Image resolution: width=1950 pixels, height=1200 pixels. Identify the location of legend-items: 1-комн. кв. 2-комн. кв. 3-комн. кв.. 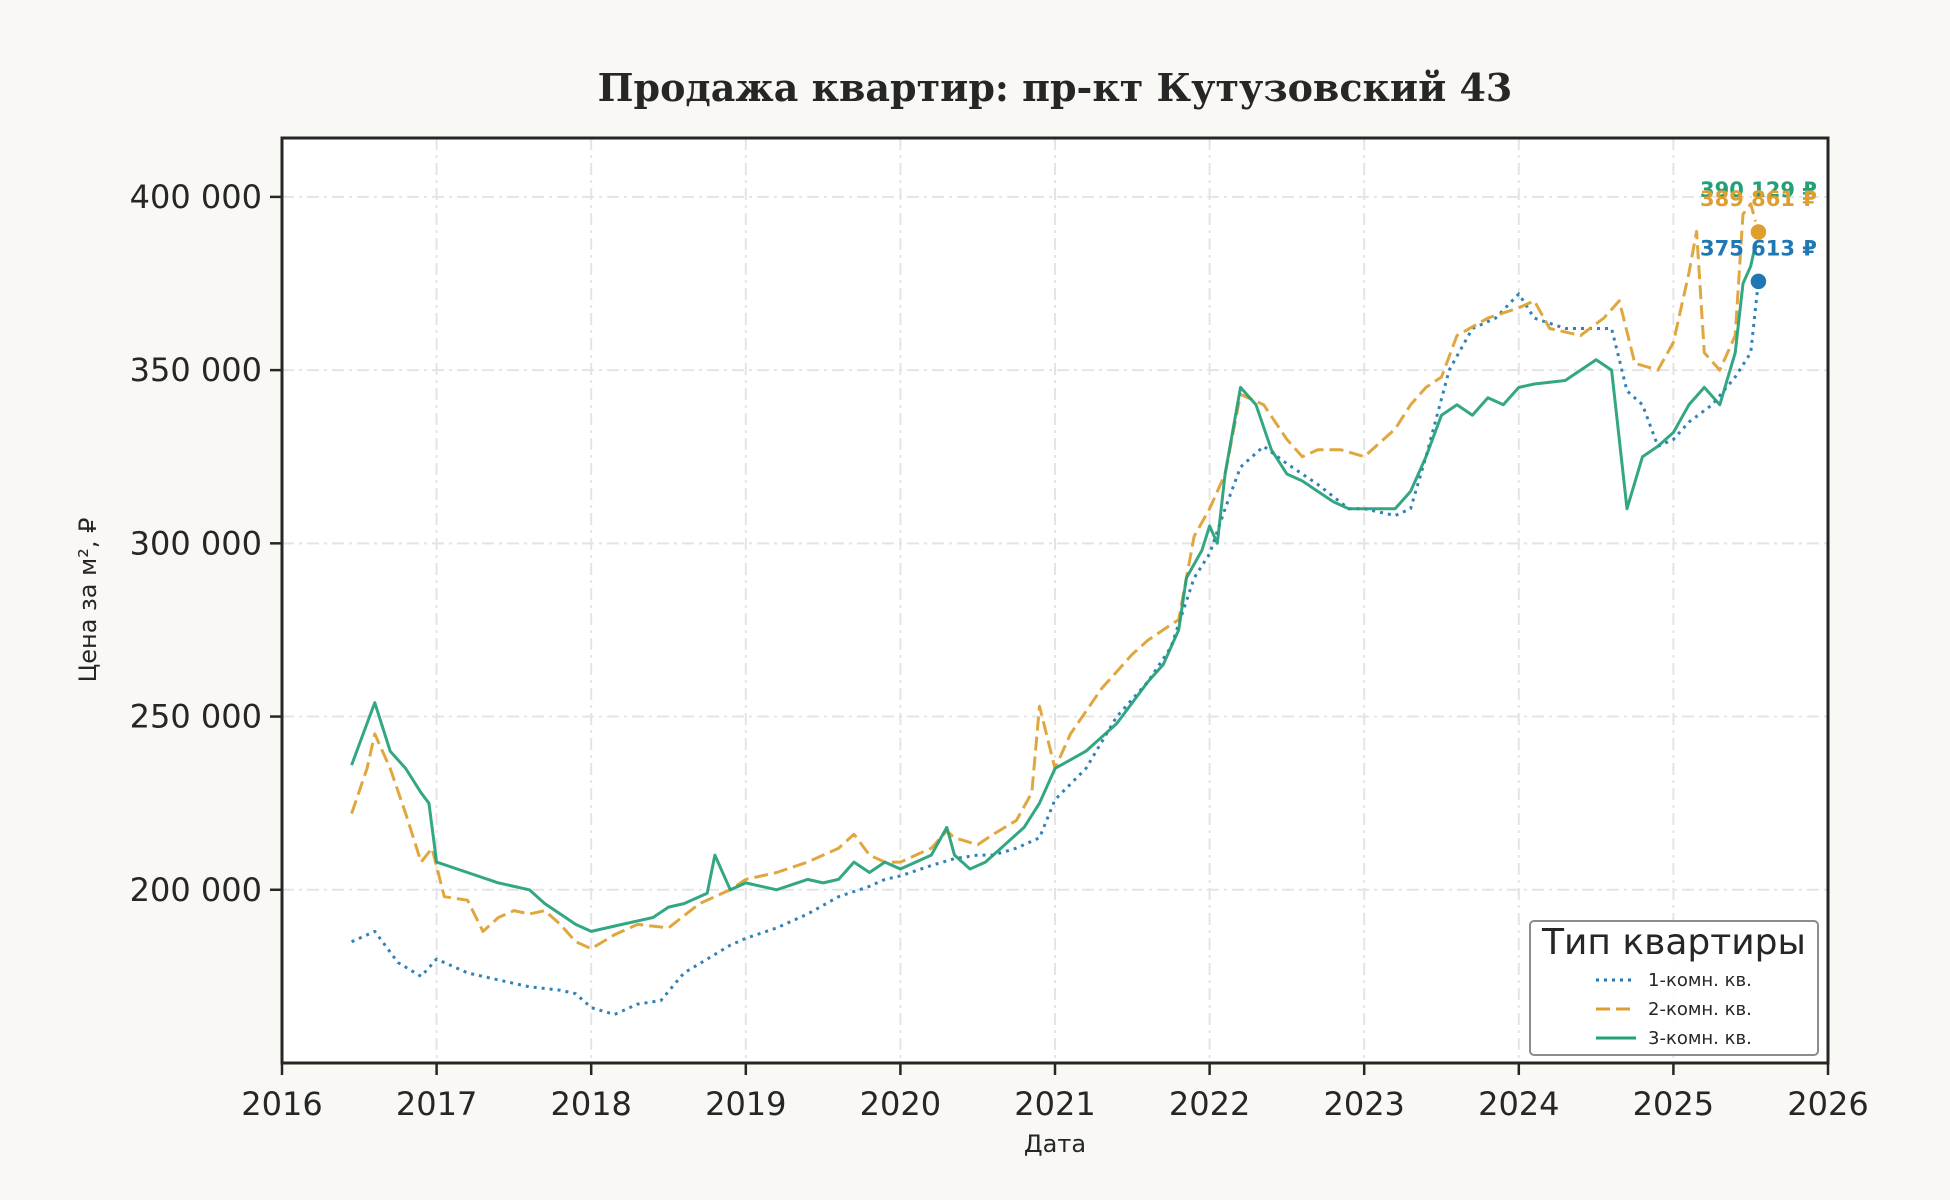
(1674, 1009).